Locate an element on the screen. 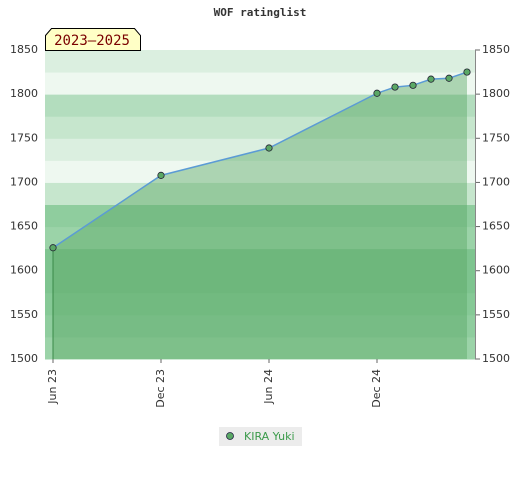  annotation-text: 2023–2025 is located at coordinates (92, 41).